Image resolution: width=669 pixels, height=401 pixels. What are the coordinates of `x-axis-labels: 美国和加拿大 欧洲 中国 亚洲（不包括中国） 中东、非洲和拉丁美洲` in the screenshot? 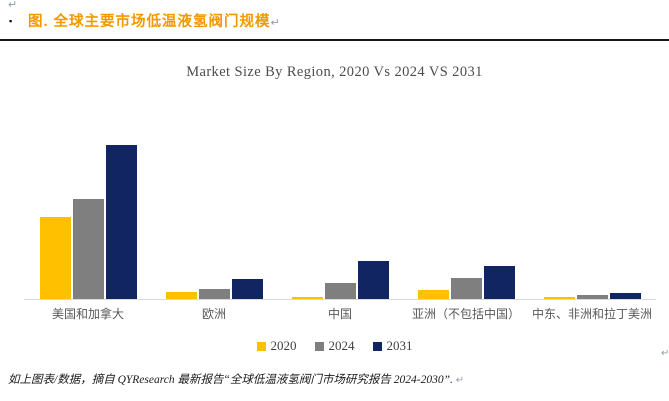 It's located at (340, 313).